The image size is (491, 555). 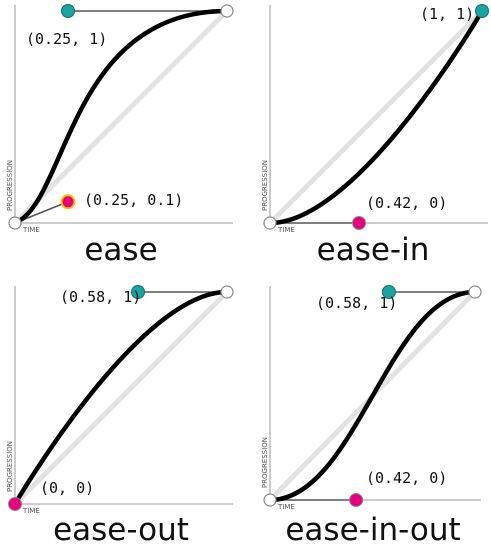 I want to click on panel-title: ease-in-out, so click(x=372, y=530).